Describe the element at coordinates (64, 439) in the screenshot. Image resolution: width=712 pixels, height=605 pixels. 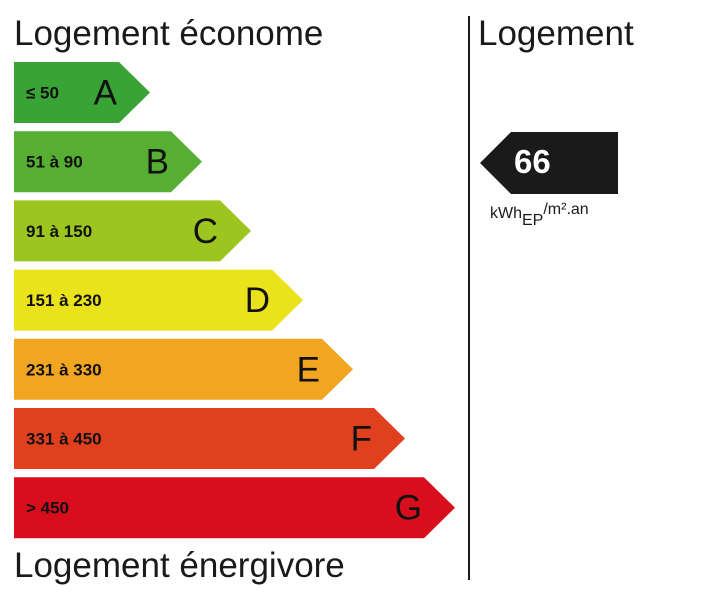
I see `band-range-label: 331 à 450` at that location.